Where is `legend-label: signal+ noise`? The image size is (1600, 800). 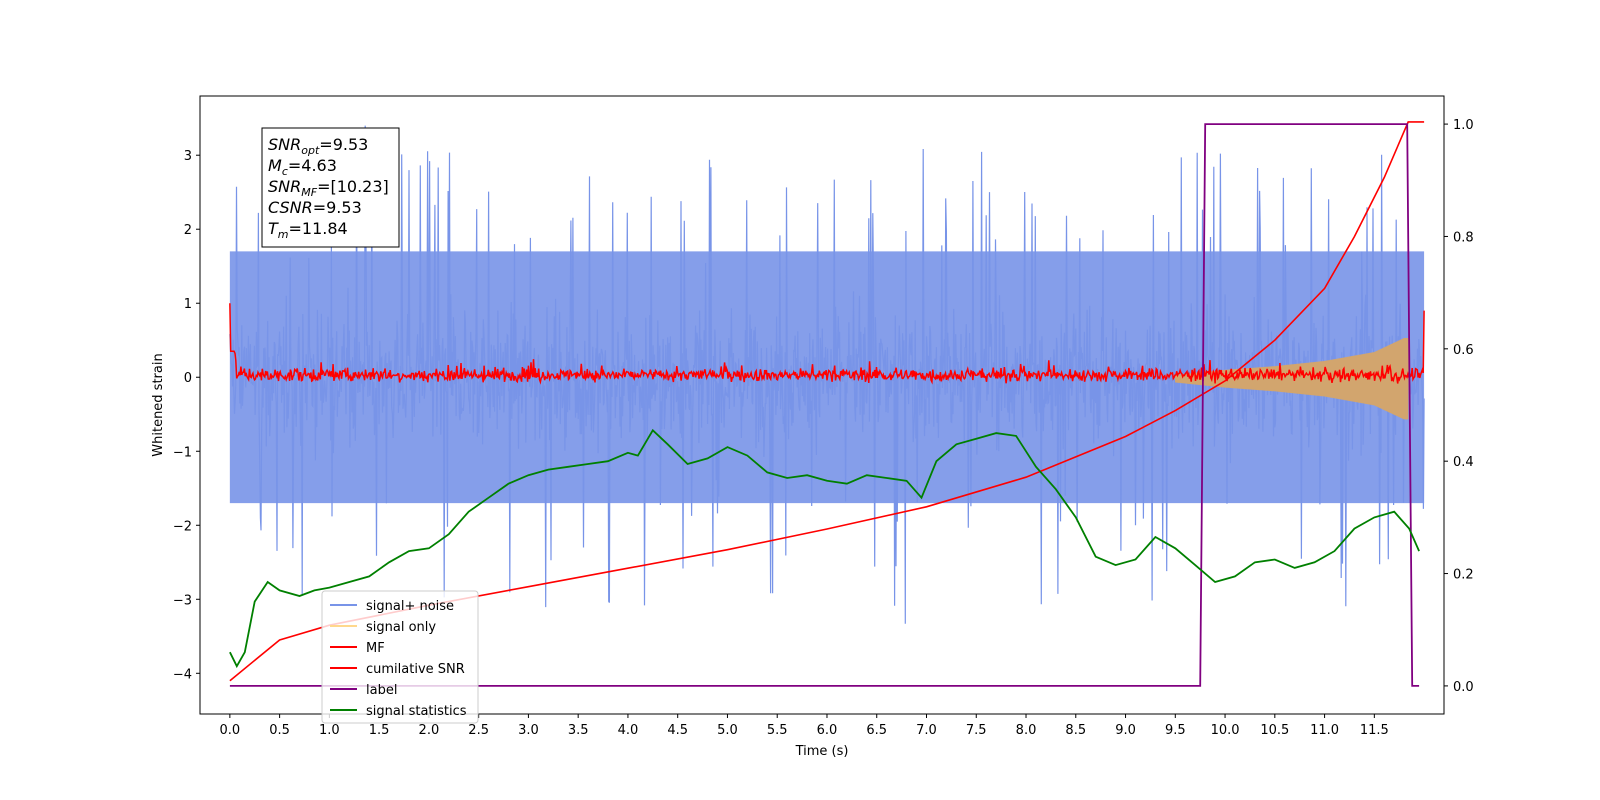 legend-label: signal+ noise is located at coordinates (410, 606).